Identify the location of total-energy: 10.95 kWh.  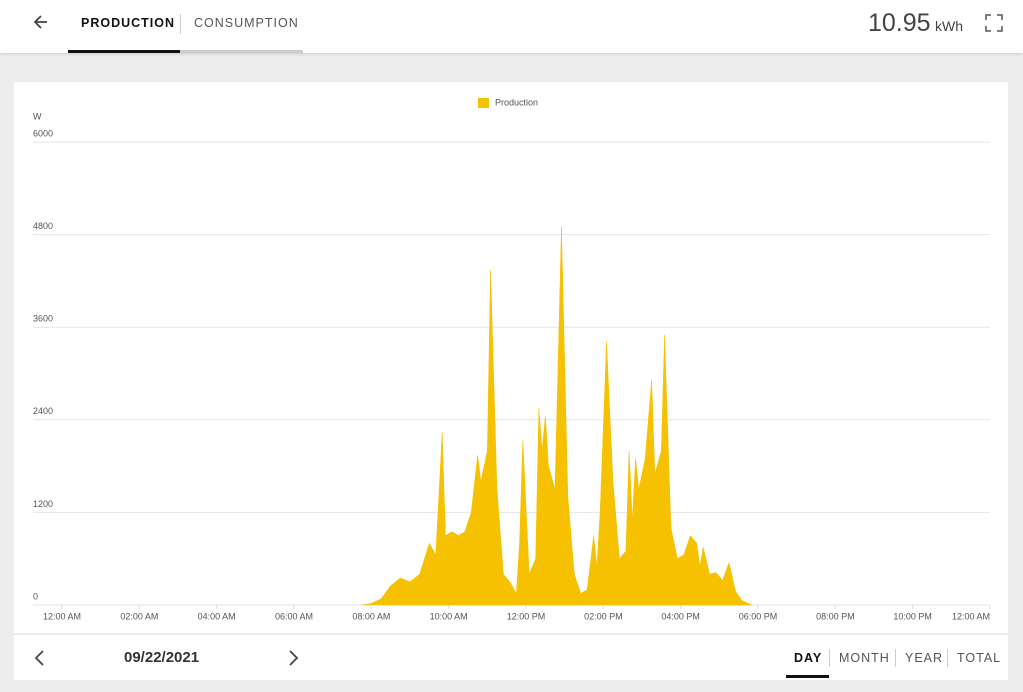
(915, 23).